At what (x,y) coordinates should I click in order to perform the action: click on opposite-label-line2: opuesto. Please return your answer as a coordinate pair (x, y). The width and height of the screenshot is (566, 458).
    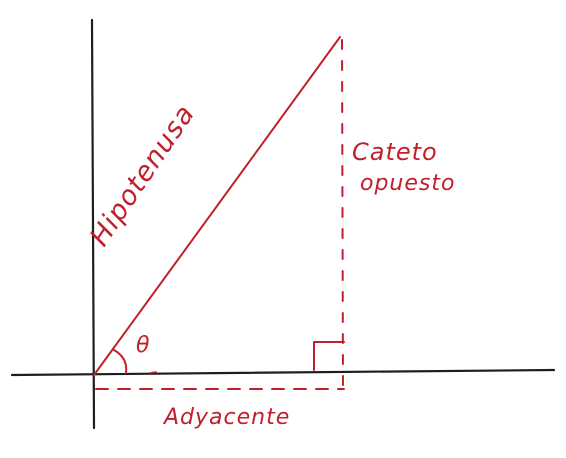
    Looking at the image, I should click on (407, 183).